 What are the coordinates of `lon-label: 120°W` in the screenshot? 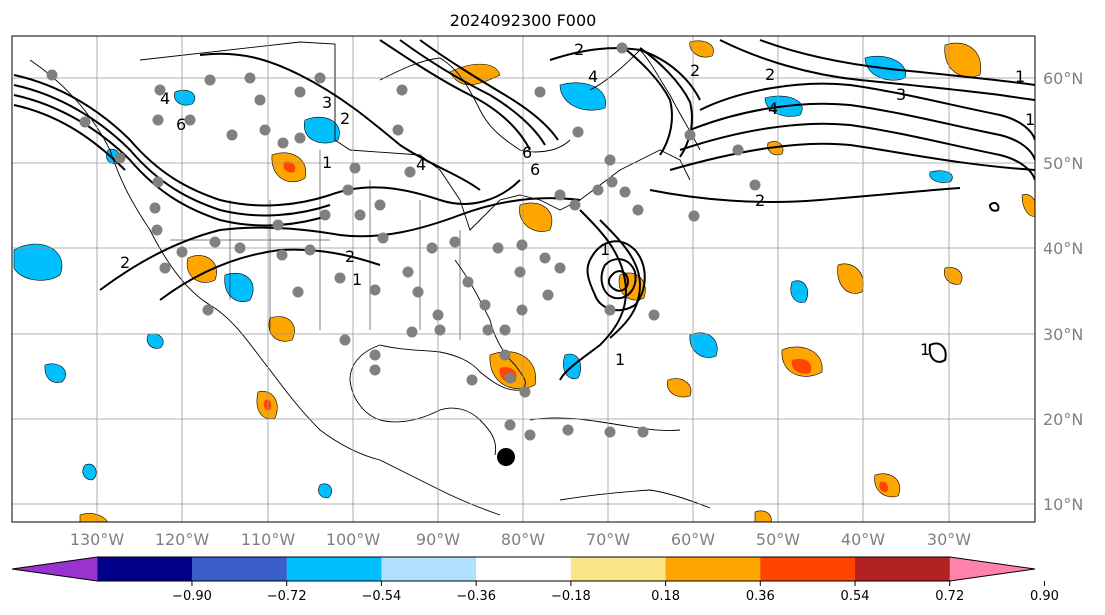 It's located at (182, 539).